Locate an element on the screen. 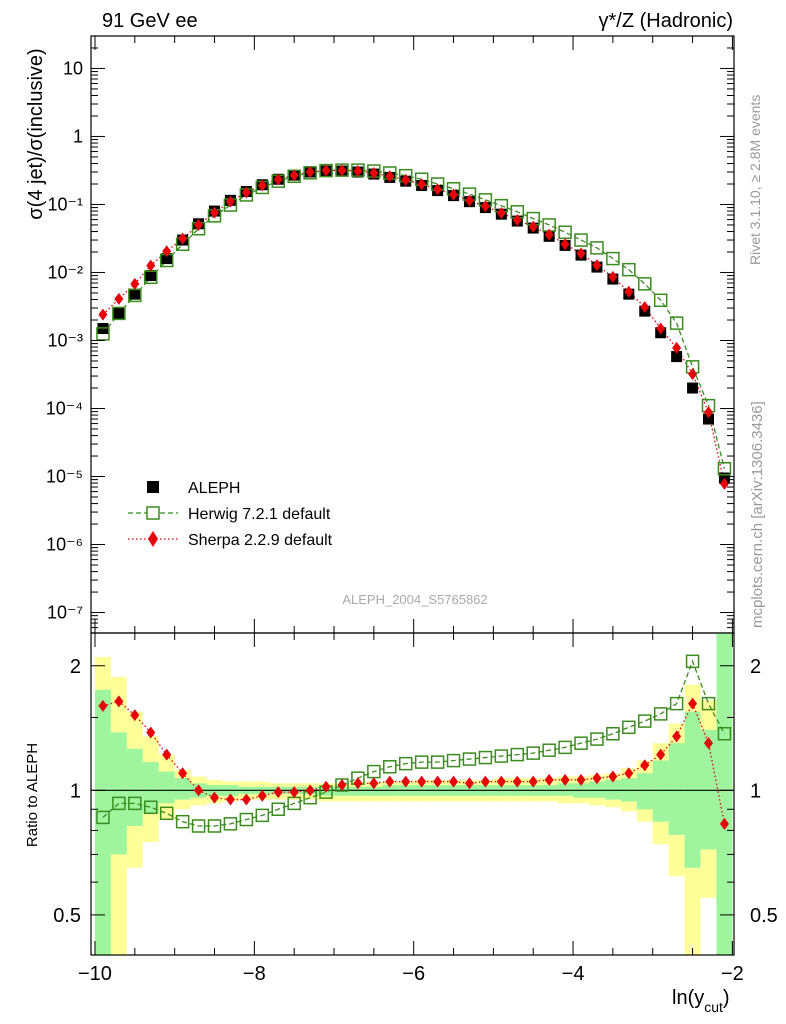 This screenshot has height=1024, width=786. ratio-y-tick-label-left: 1 is located at coordinates (75, 791).